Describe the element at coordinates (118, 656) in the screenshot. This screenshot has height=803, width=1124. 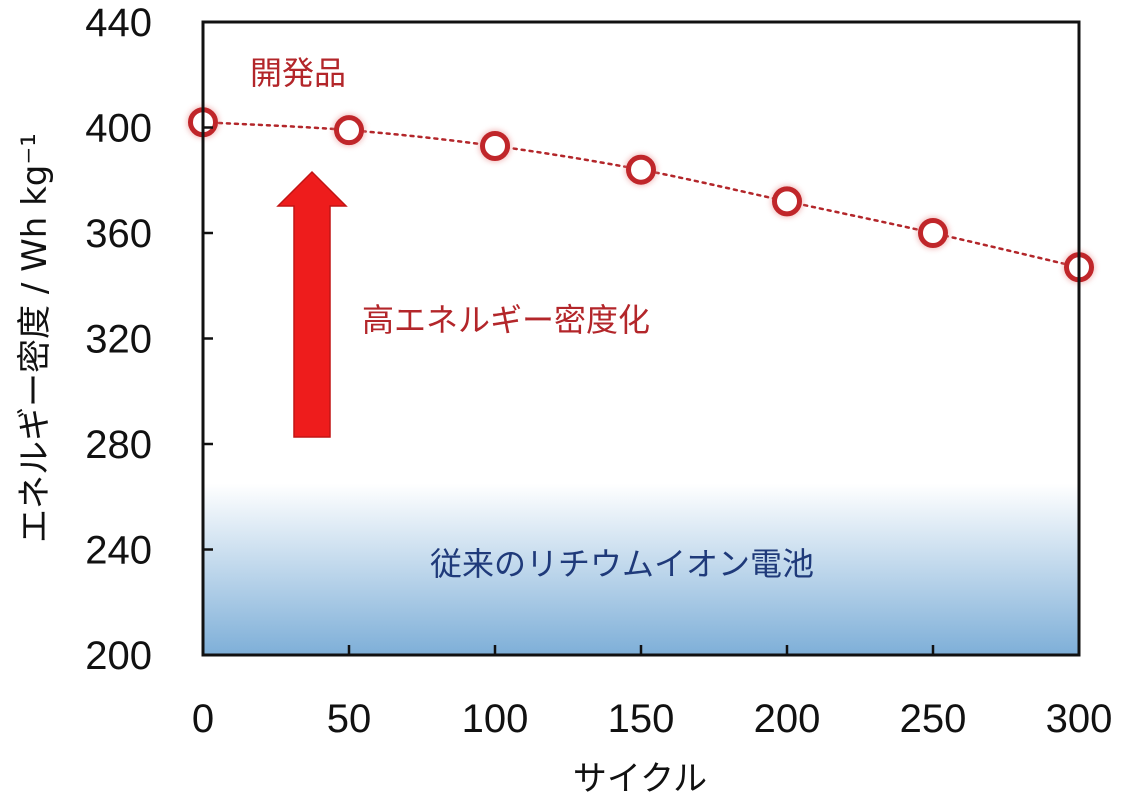
I see `y-tick-label-200: 200` at that location.